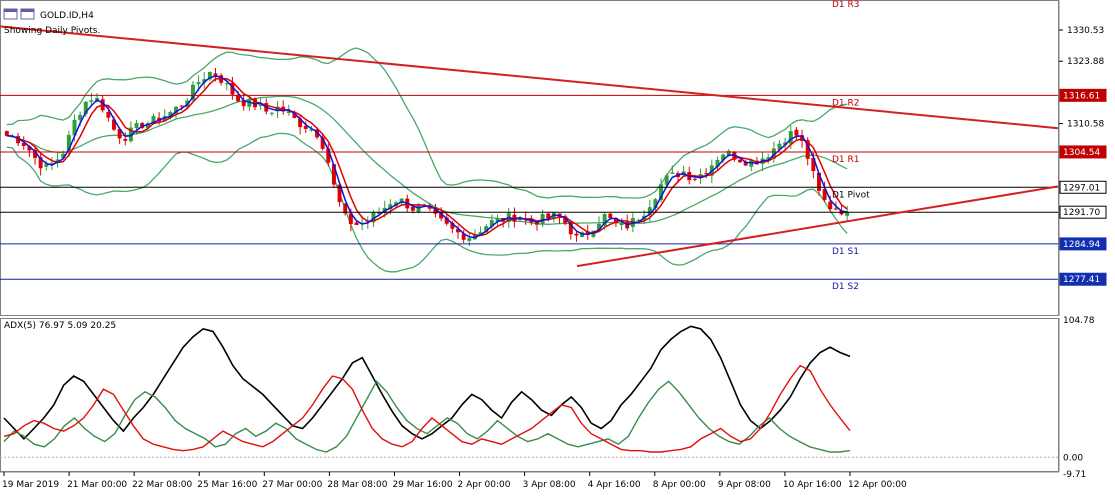  I want to click on pivot-price-tag, so click(1083, 187).